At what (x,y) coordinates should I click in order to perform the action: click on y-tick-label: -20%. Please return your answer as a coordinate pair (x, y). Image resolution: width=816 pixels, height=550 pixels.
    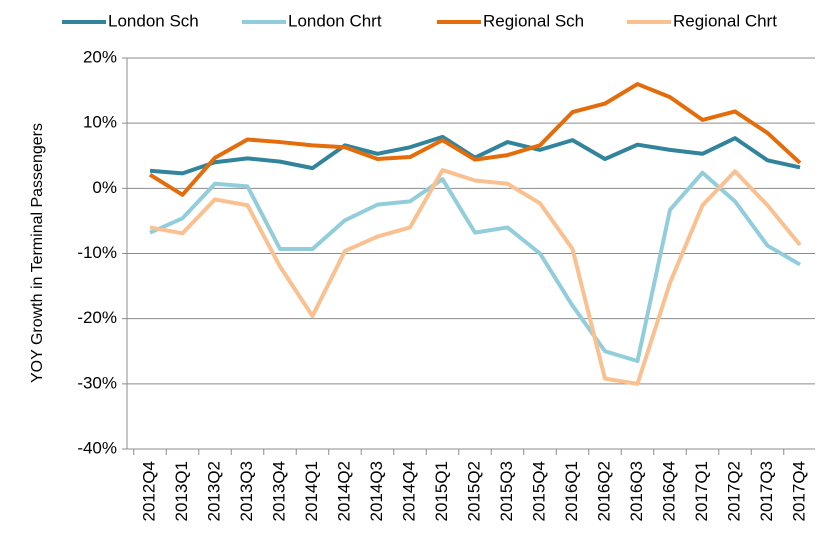
    Looking at the image, I should click on (97, 317).